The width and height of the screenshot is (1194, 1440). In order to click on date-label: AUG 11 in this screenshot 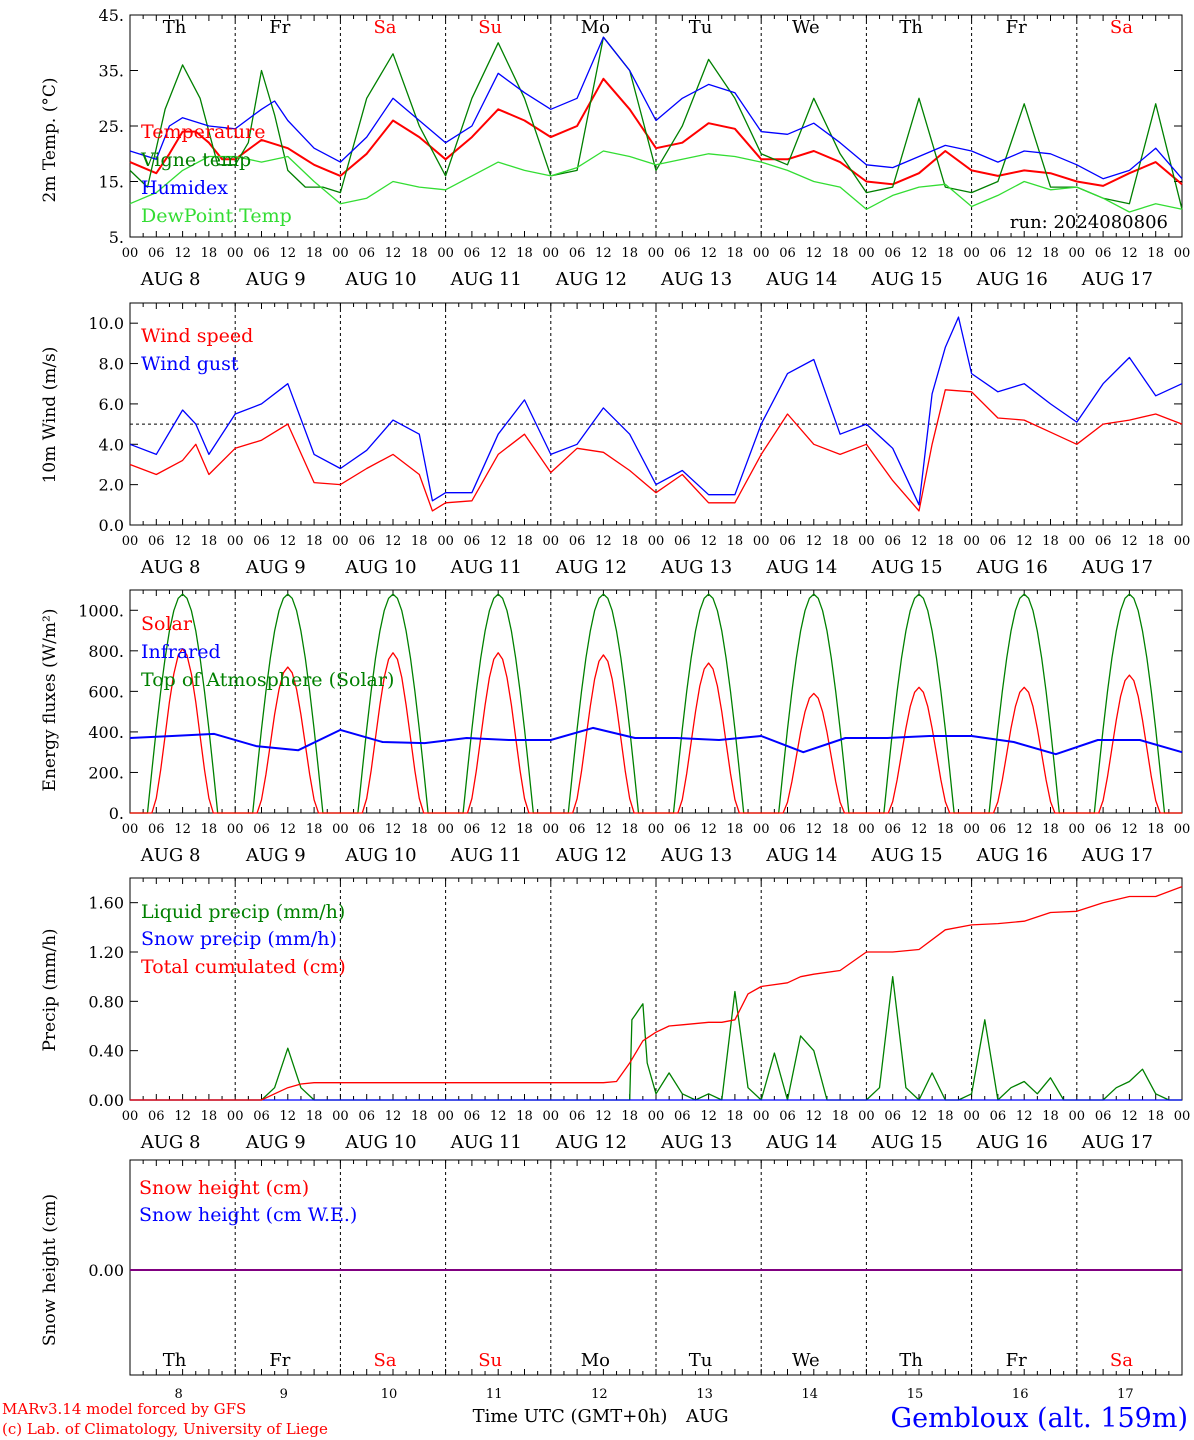, I will do `click(486, 567)`.